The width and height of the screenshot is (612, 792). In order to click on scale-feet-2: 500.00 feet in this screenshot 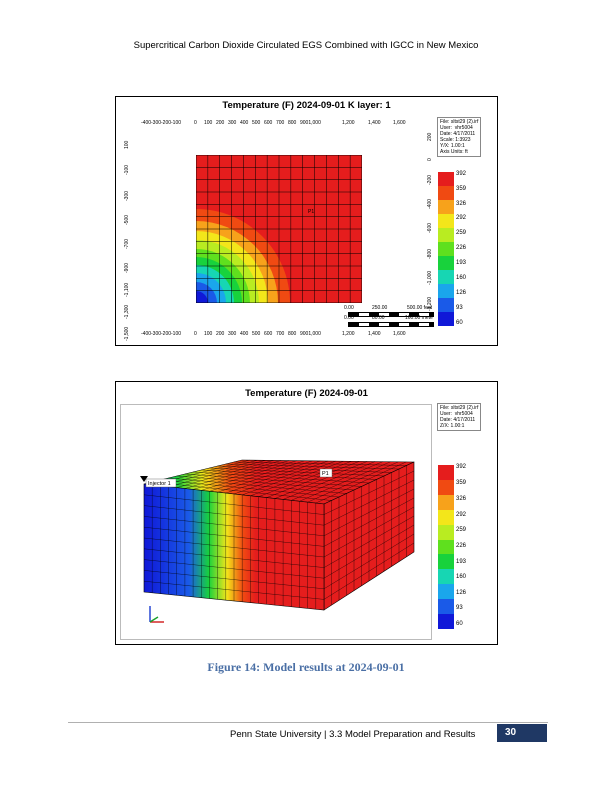, I will do `click(420, 308)`.